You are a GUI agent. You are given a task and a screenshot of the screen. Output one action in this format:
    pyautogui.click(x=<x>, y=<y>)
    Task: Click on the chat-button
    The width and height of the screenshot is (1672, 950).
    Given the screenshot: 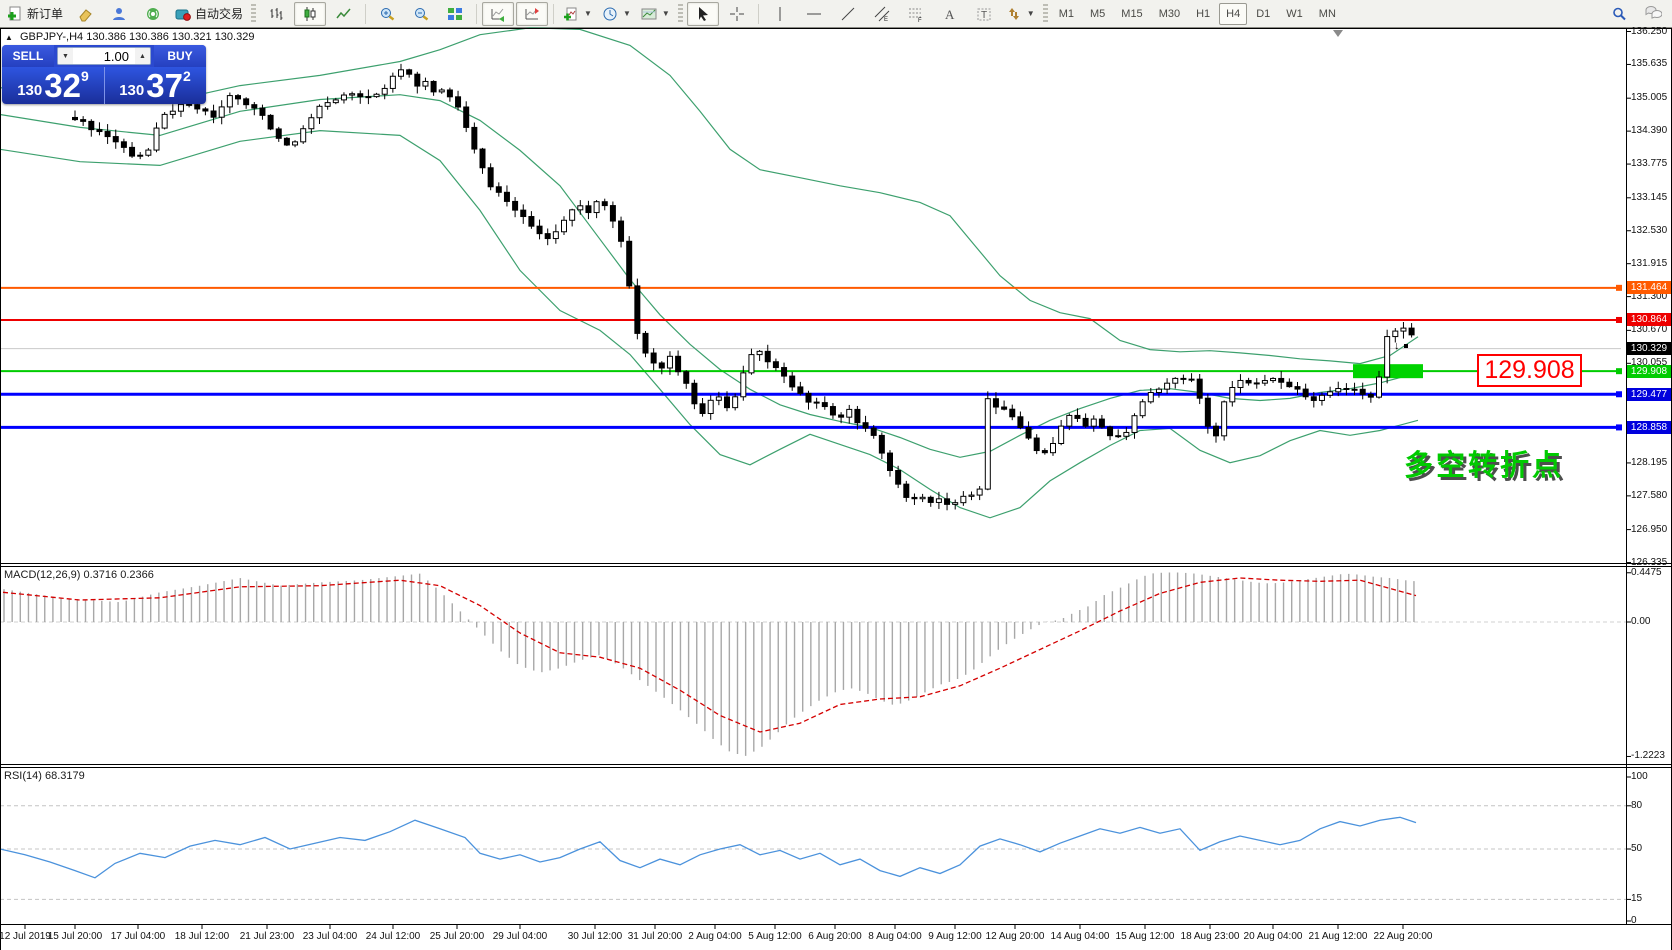 What is the action you would take?
    pyautogui.click(x=1653, y=14)
    